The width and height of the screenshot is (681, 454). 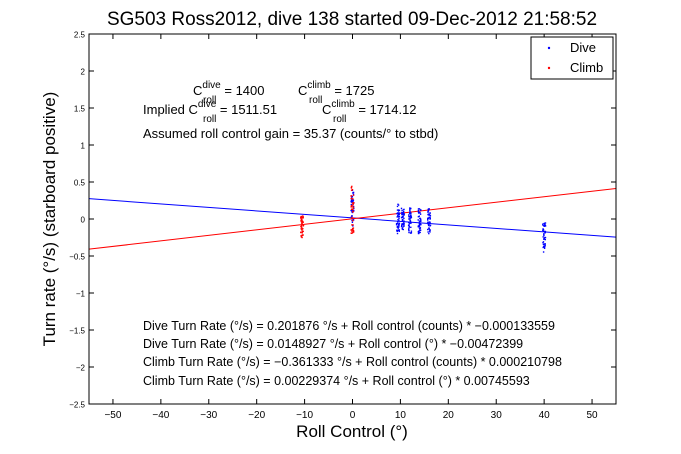 What do you see at coordinates (160, 415) in the screenshot?
I see `x-tick-label: −40` at bounding box center [160, 415].